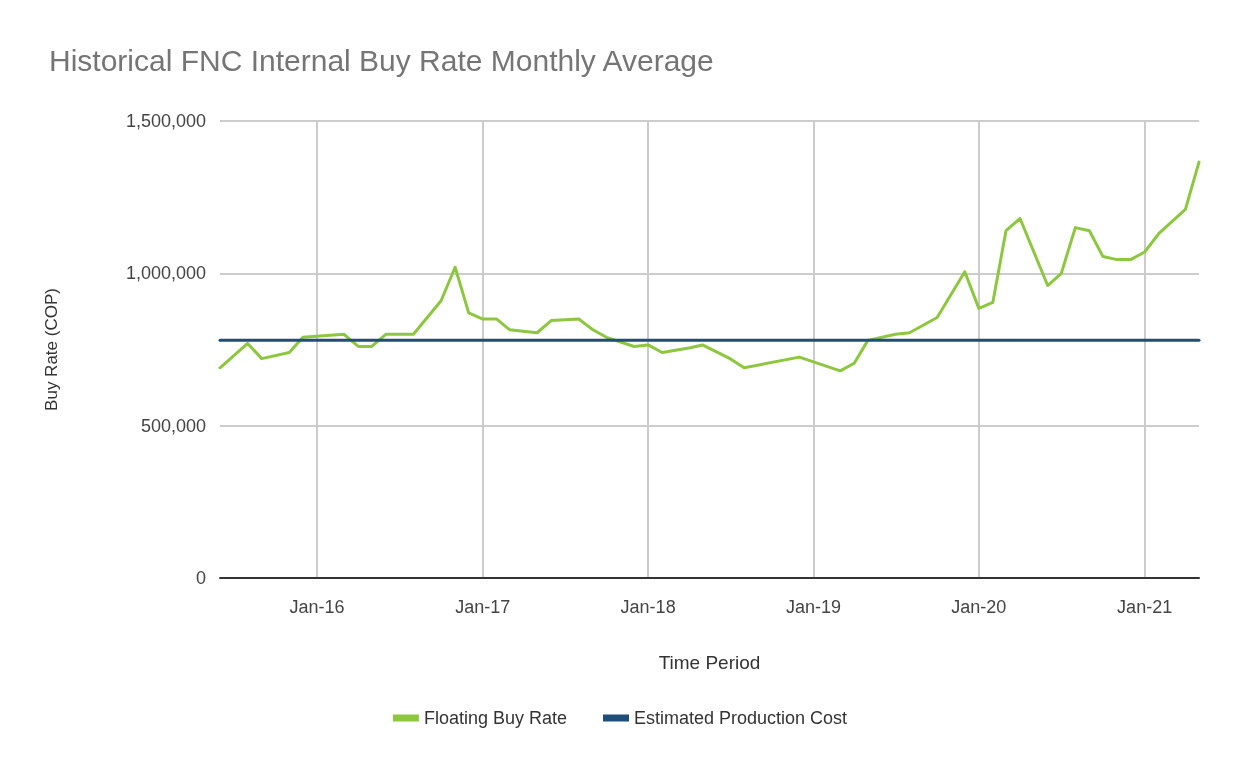 Image resolution: width=1240 pixels, height=770 pixels. I want to click on y-axis-title: Buy Rate (COP), so click(51, 349).